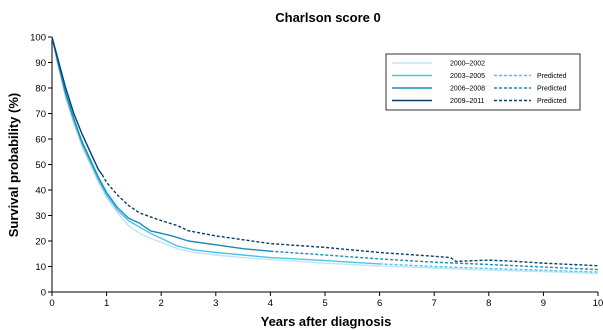  What do you see at coordinates (598, 303) in the screenshot?
I see `x-tick-label: 10` at bounding box center [598, 303].